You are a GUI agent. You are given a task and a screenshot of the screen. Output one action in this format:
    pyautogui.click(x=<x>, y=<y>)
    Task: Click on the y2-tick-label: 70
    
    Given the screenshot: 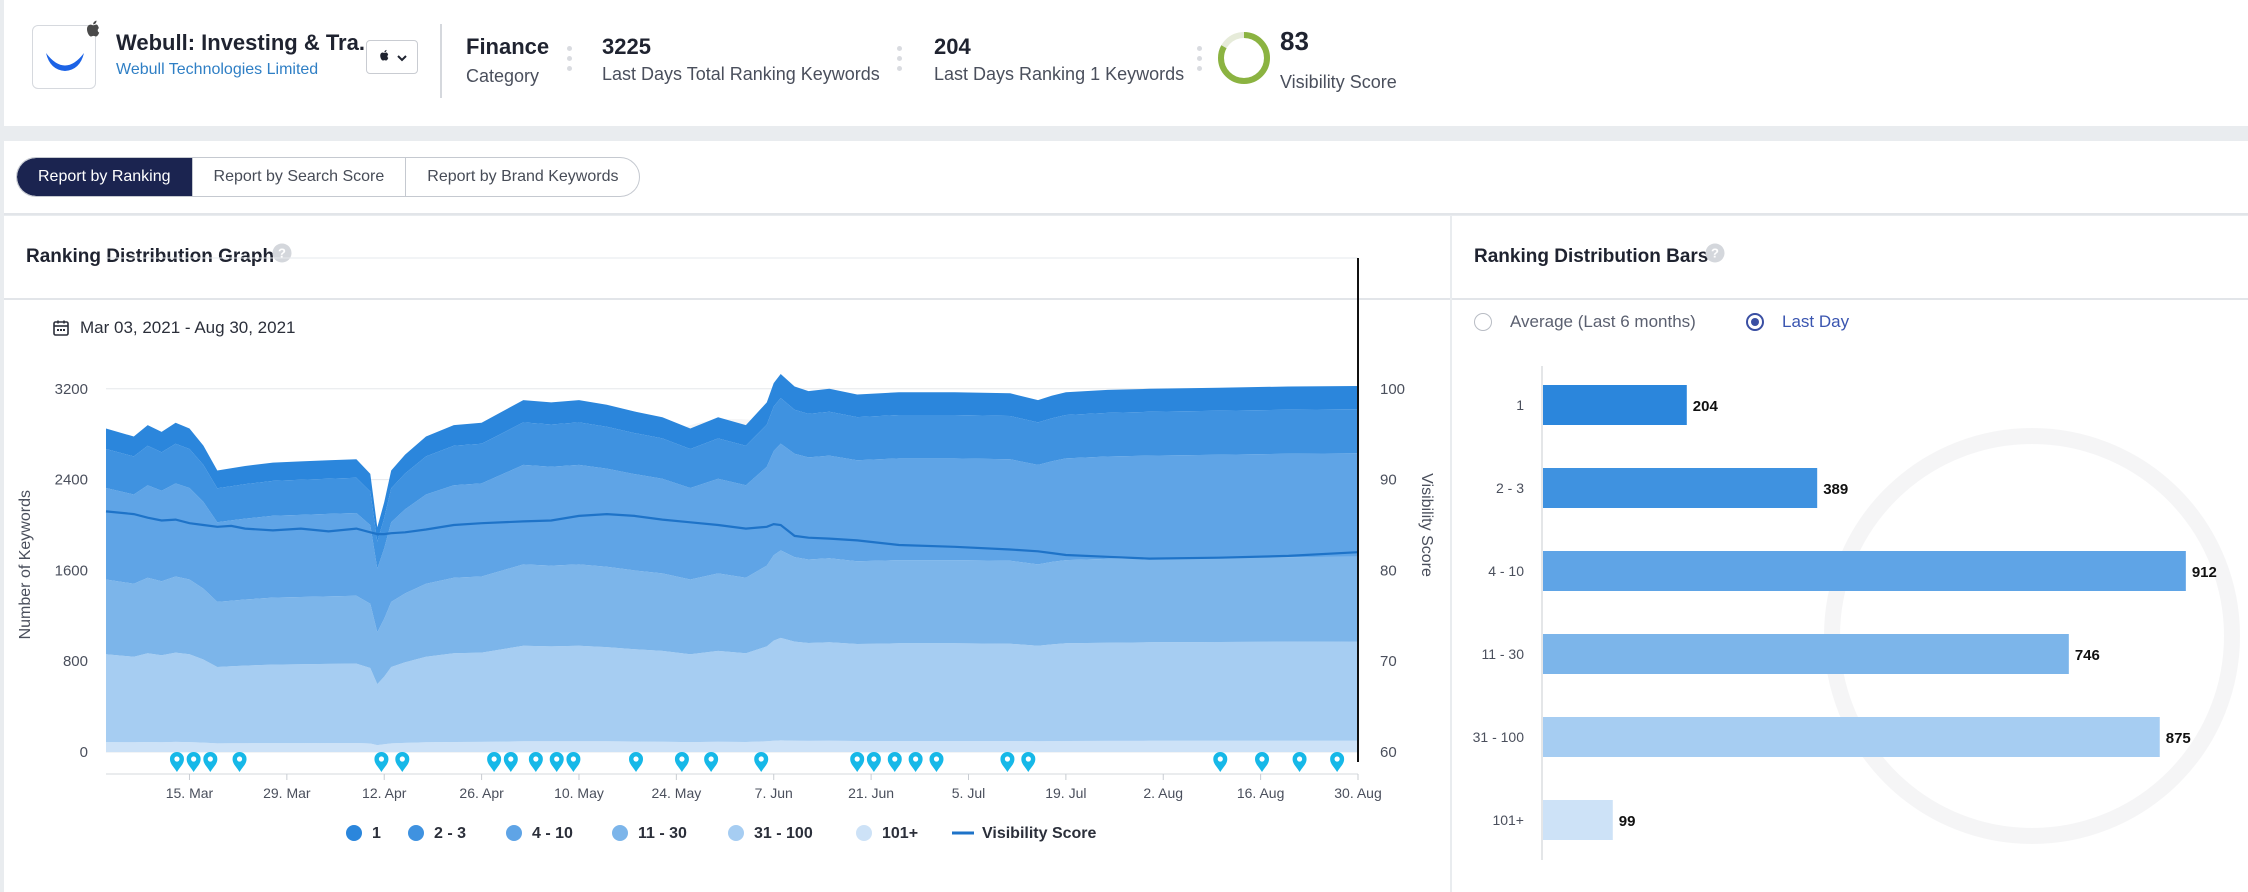 What is the action you would take?
    pyautogui.click(x=1388, y=661)
    